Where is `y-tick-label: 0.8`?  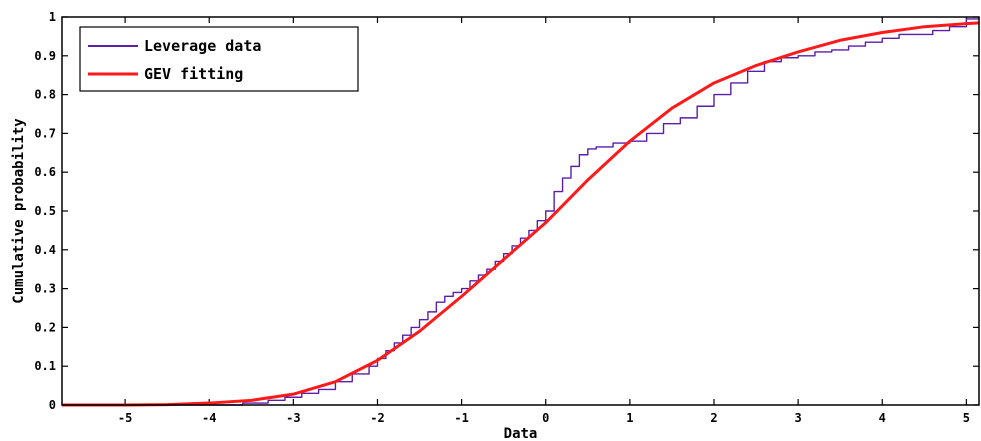 y-tick-label: 0.8 is located at coordinates (45, 95).